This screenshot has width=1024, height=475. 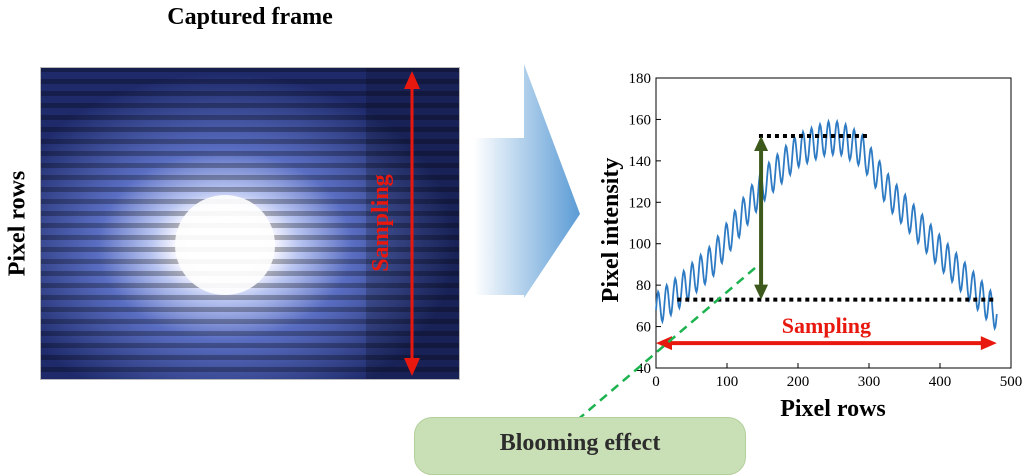 What do you see at coordinates (826, 325) in the screenshot?
I see `chart-sampling-label: Sampling` at bounding box center [826, 325].